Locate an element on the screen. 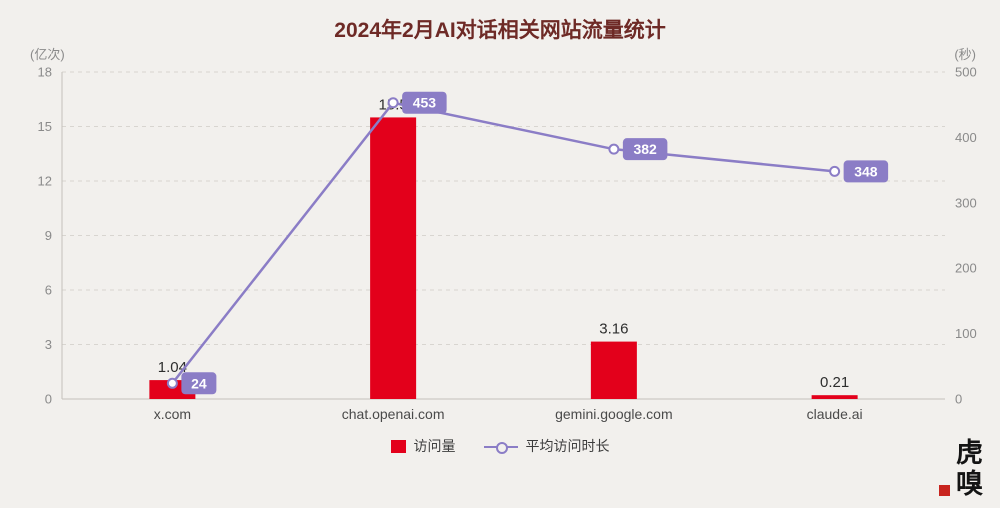  legend-item-duration: 平均访问时长 is located at coordinates (546, 446).